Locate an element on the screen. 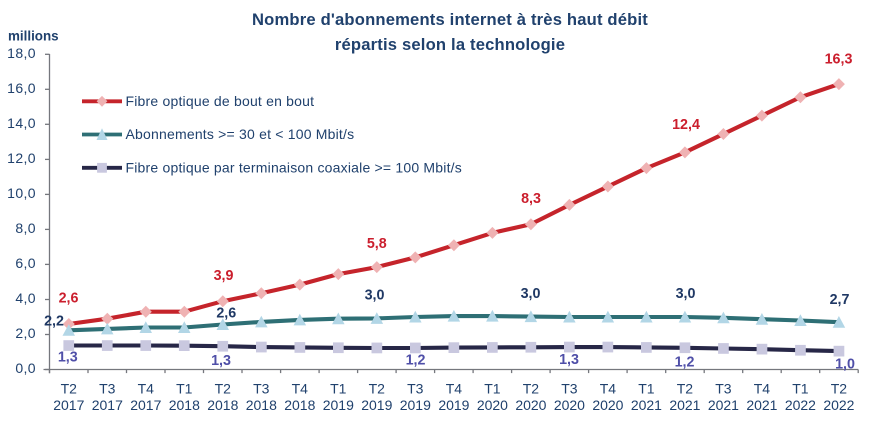 This screenshot has height=435, width=874. svg-text: 2,2 is located at coordinates (54, 322).